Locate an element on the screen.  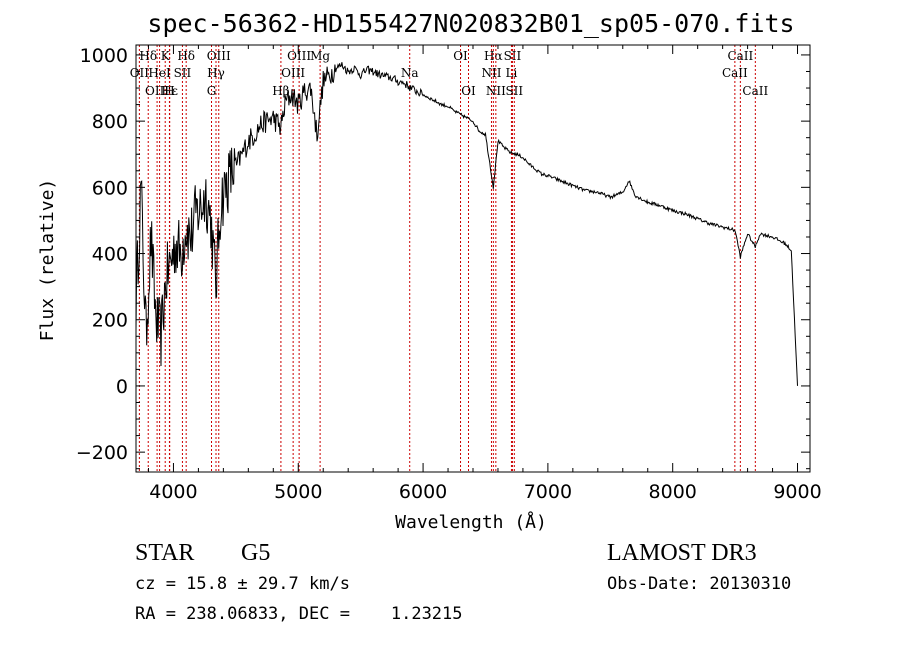
x-tick-label: 5000 is located at coordinates (298, 492).